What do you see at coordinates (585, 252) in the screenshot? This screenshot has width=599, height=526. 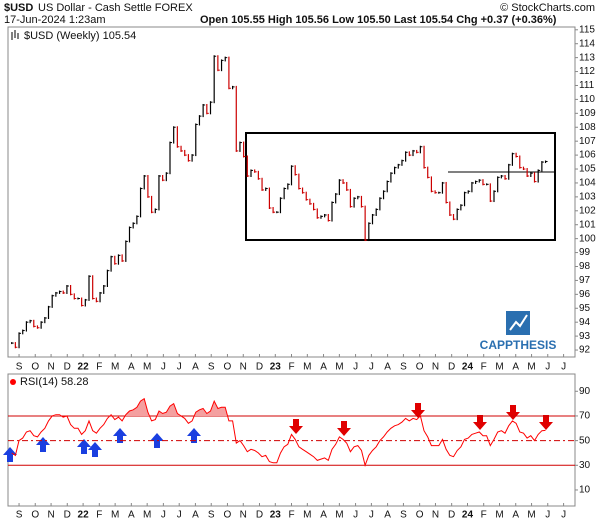 I see `y-tick-label: 99` at bounding box center [585, 252].